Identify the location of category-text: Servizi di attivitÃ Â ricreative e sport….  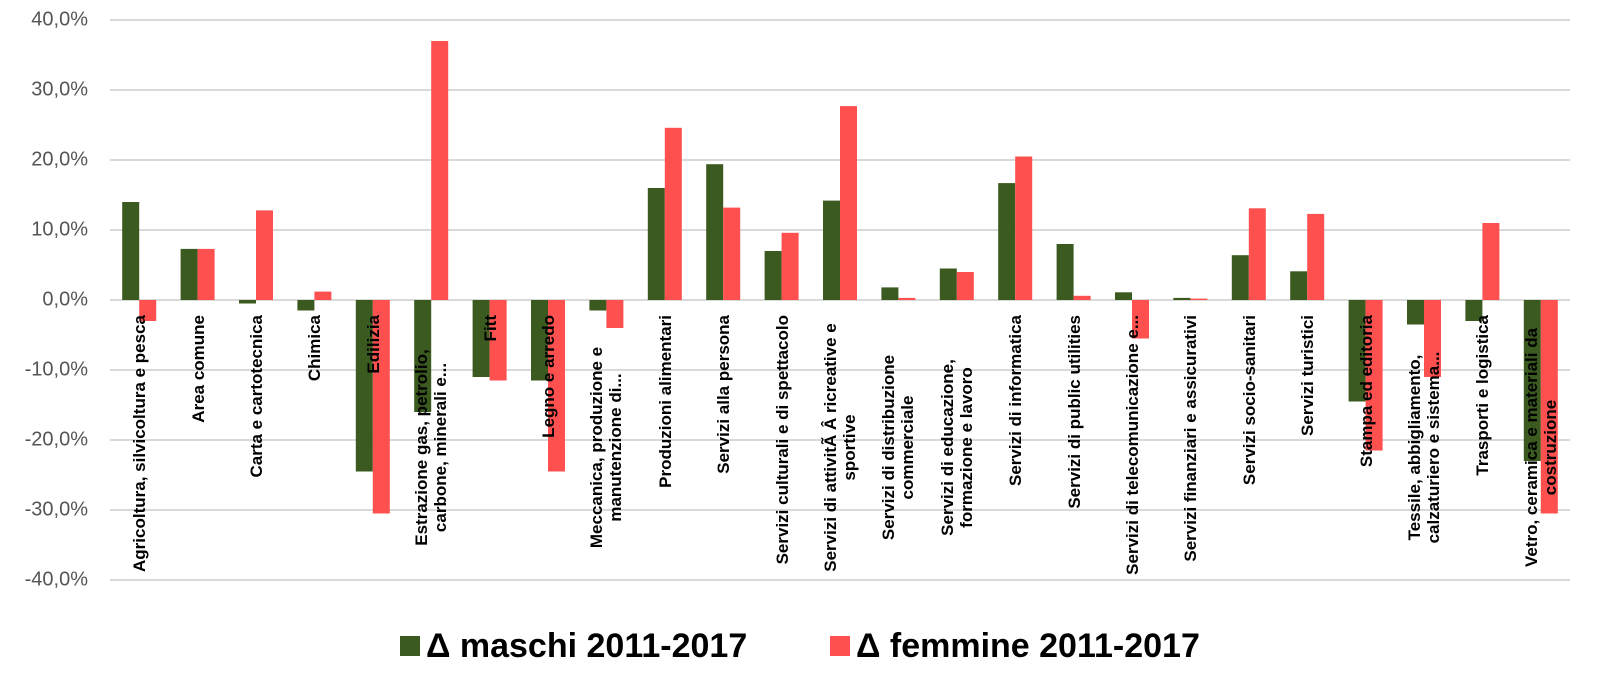
(840, 447).